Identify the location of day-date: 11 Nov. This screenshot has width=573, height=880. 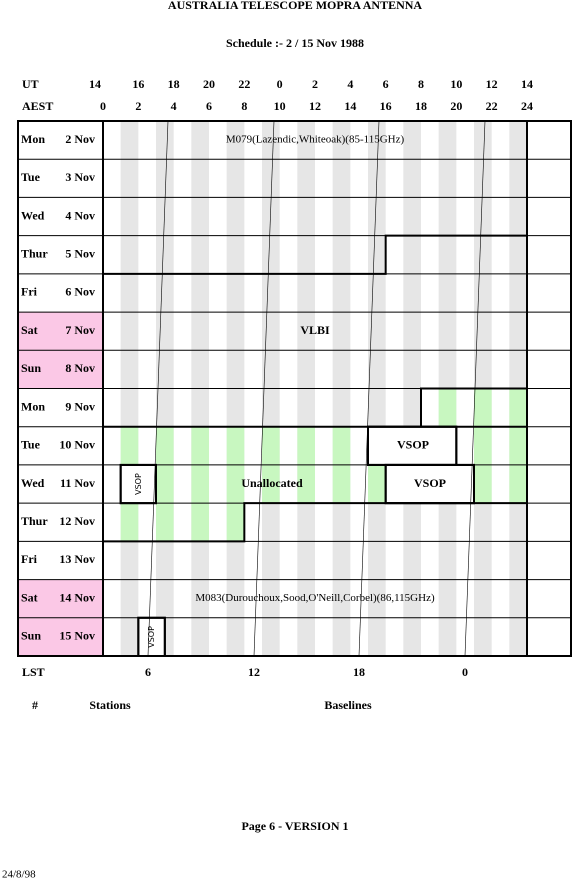
(77, 483).